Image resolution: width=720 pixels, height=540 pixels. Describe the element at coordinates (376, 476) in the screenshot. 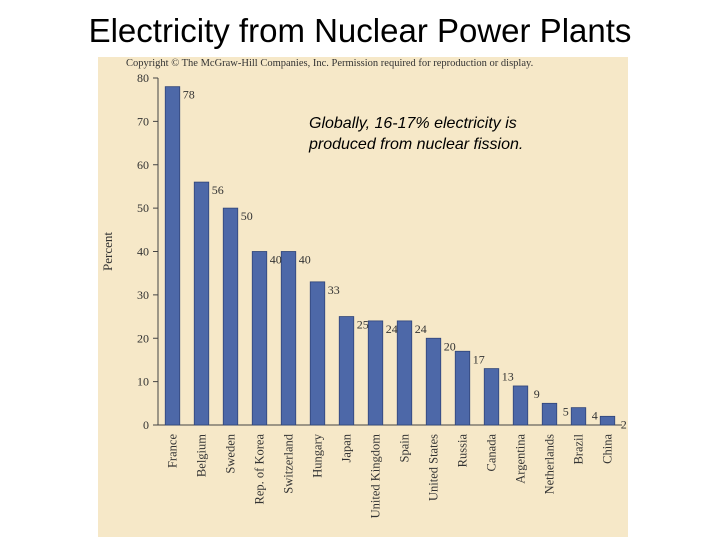

I see `x-tick-label: United Kingdom` at that location.